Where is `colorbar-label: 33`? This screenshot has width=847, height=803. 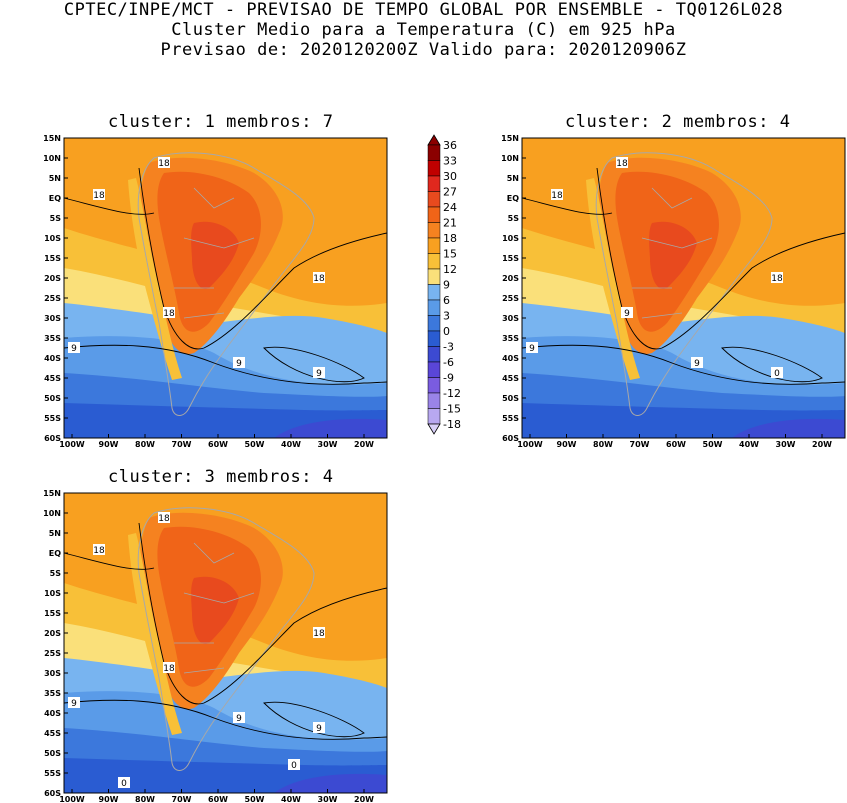
colorbar-label: 33 is located at coordinates (450, 161).